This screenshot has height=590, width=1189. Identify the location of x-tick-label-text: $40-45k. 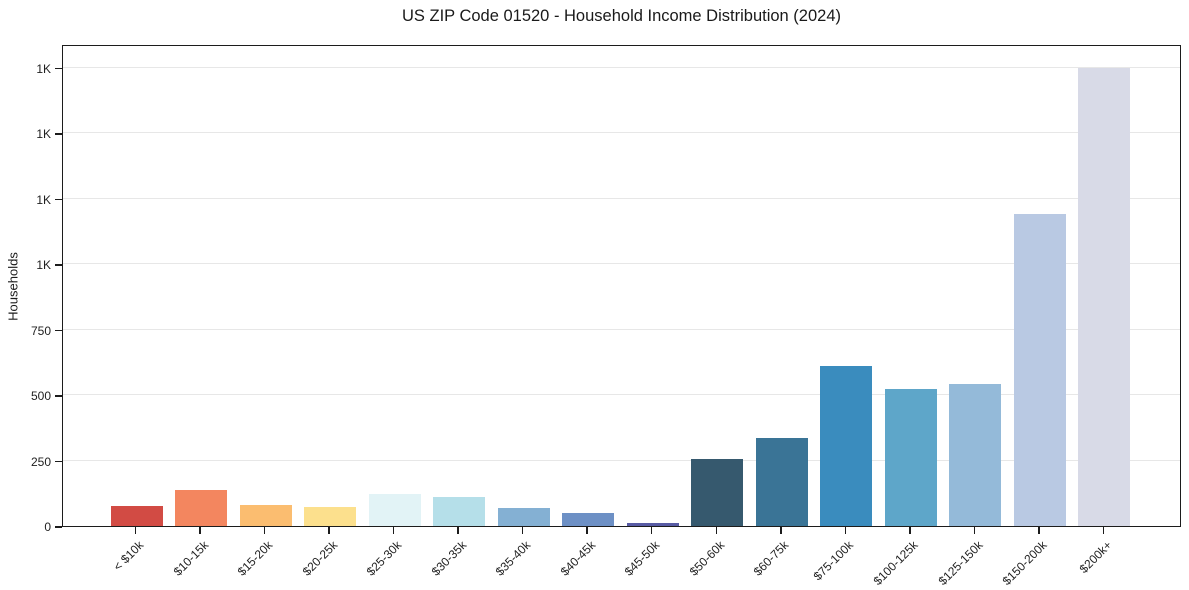
(578, 558).